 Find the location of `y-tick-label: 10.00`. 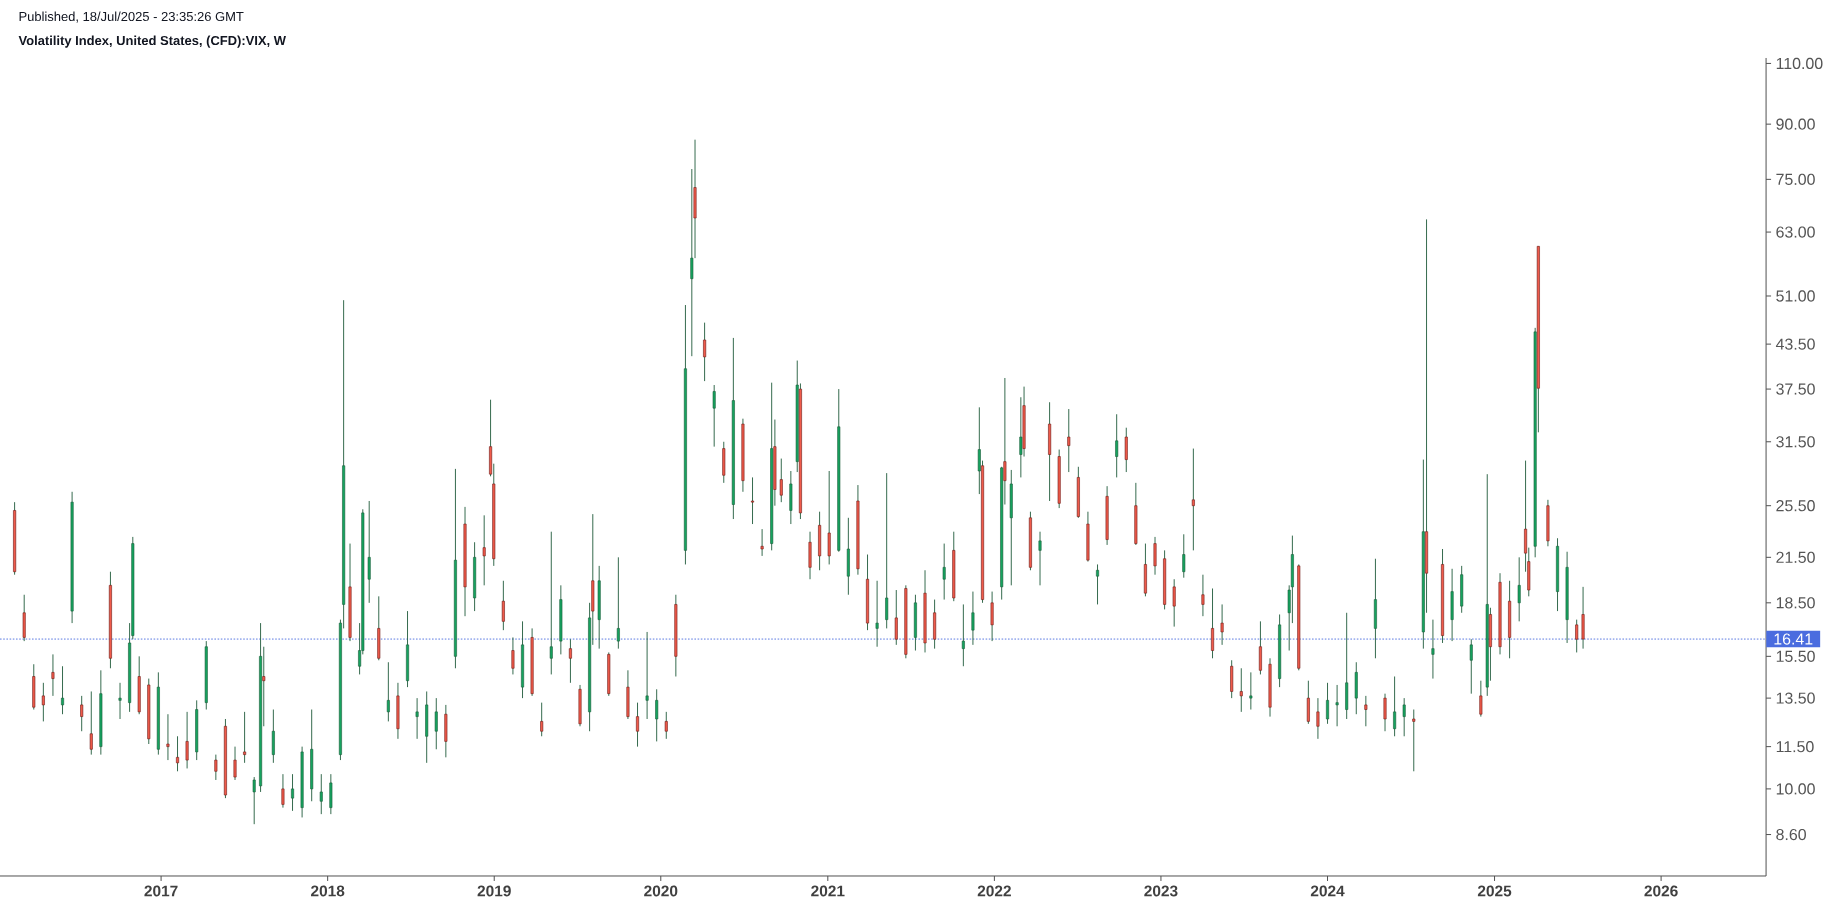

y-tick-label: 10.00 is located at coordinates (1795, 789).